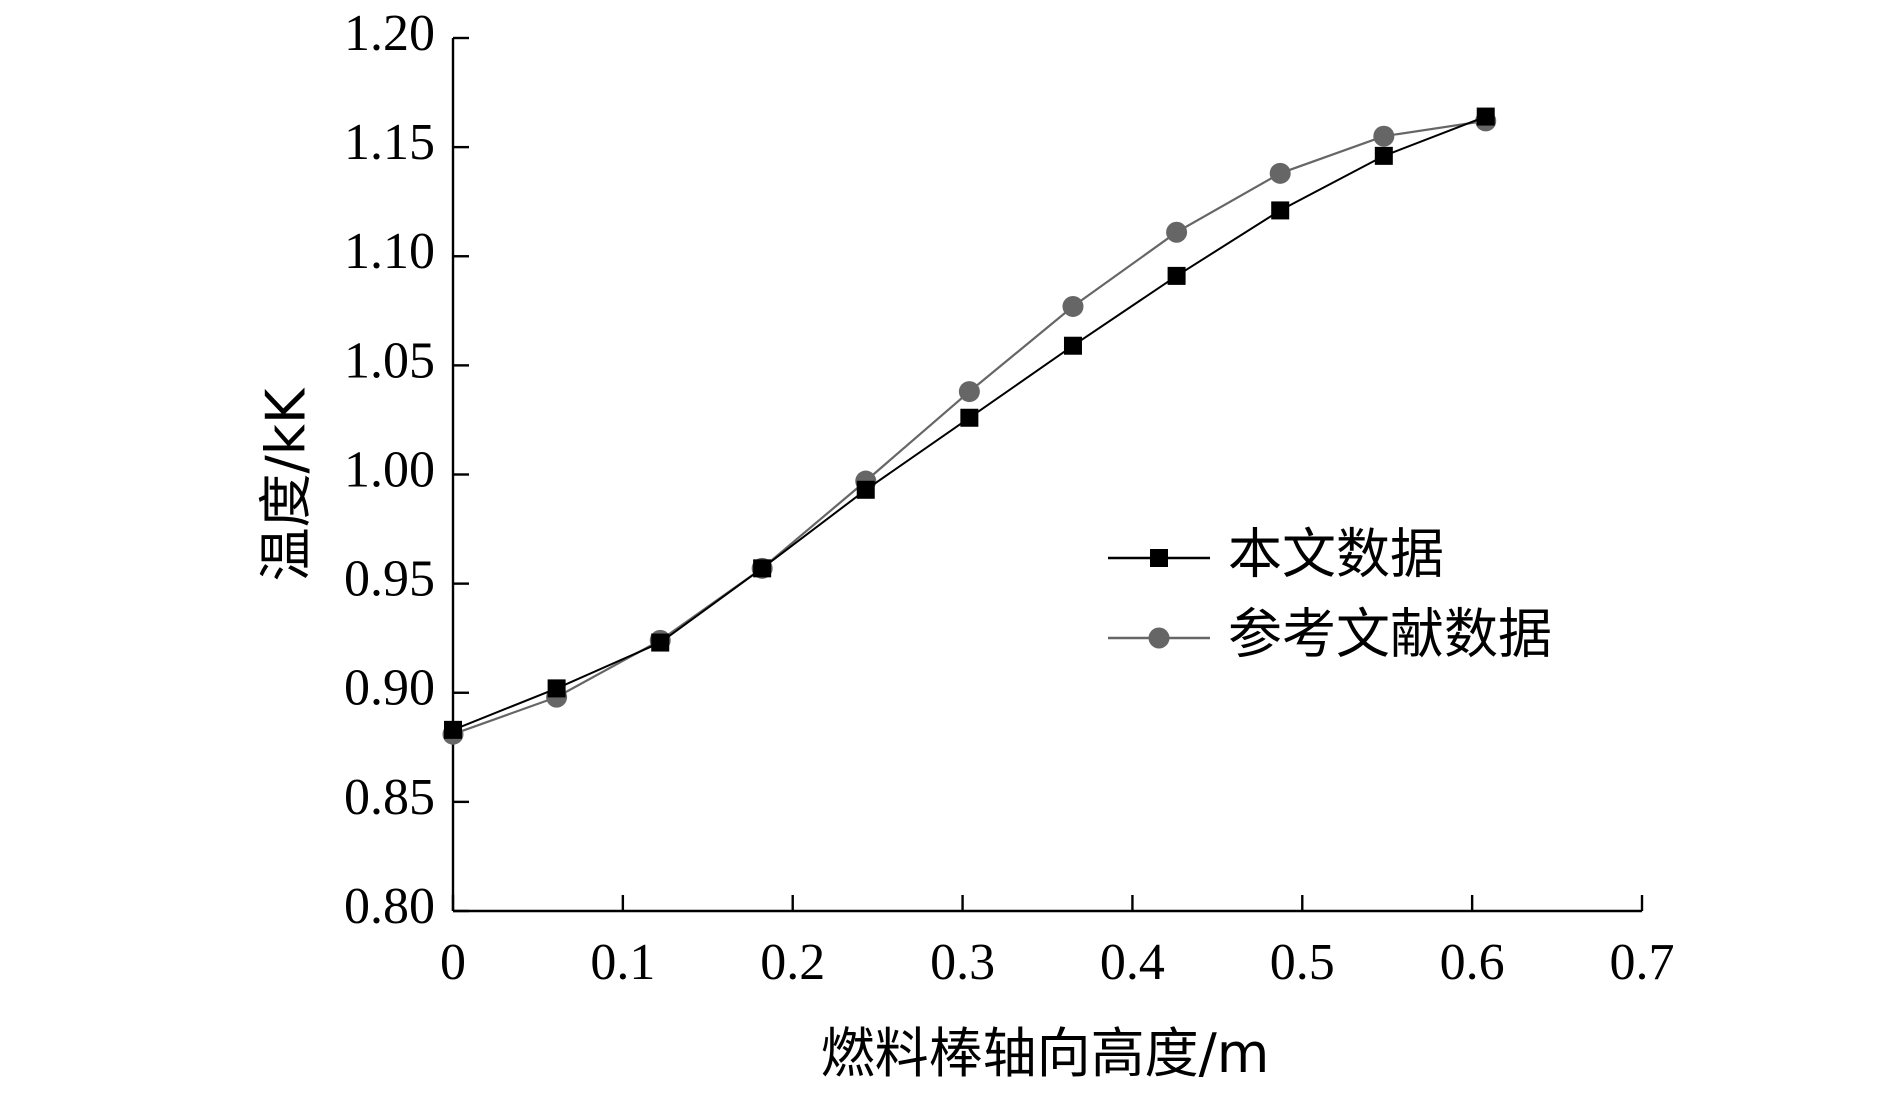 This screenshot has height=1109, width=1890. Describe the element at coordinates (286, 484) in the screenshot. I see `y-axis-title: 温度/kK` at that location.